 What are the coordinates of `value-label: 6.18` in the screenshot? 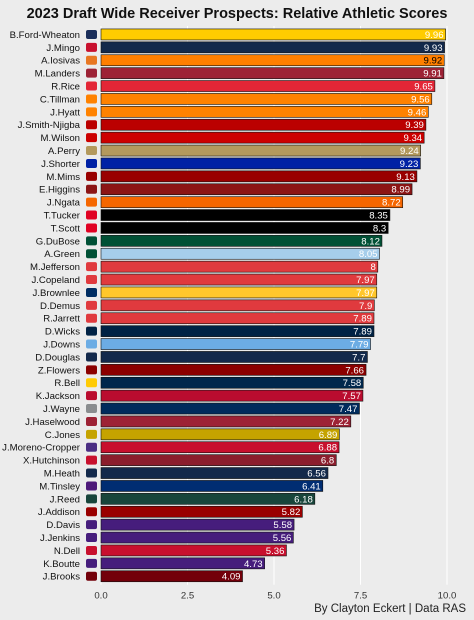 It's located at (303, 499).